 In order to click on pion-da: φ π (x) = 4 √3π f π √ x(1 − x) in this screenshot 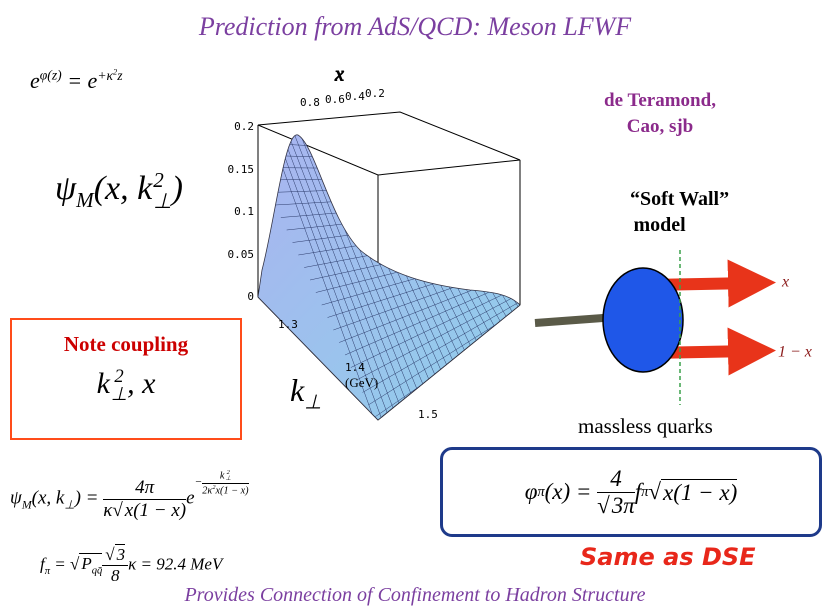, I will do `click(631, 492)`.